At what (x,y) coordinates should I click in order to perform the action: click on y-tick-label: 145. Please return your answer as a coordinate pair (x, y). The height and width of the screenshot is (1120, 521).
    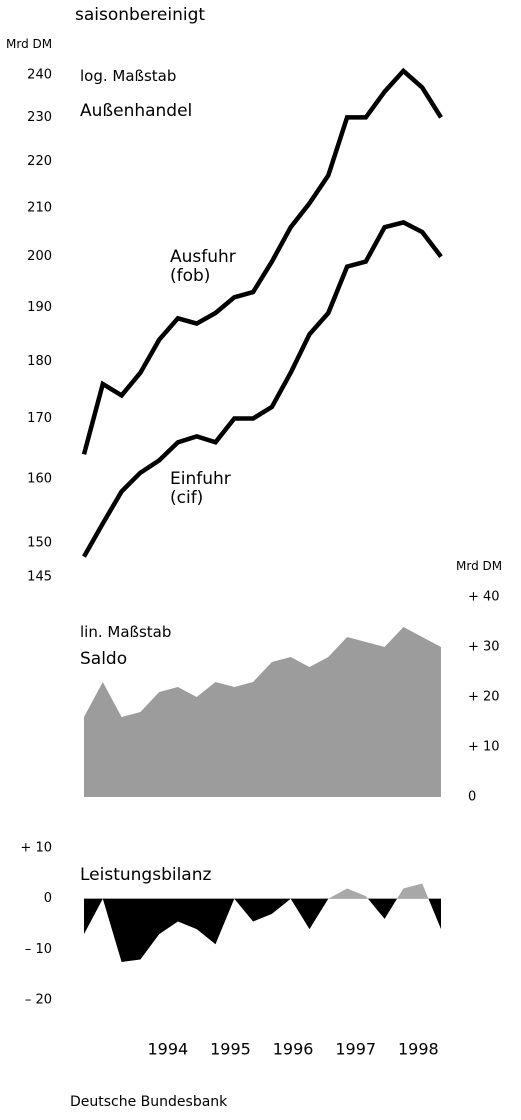
    Looking at the image, I should click on (39, 577).